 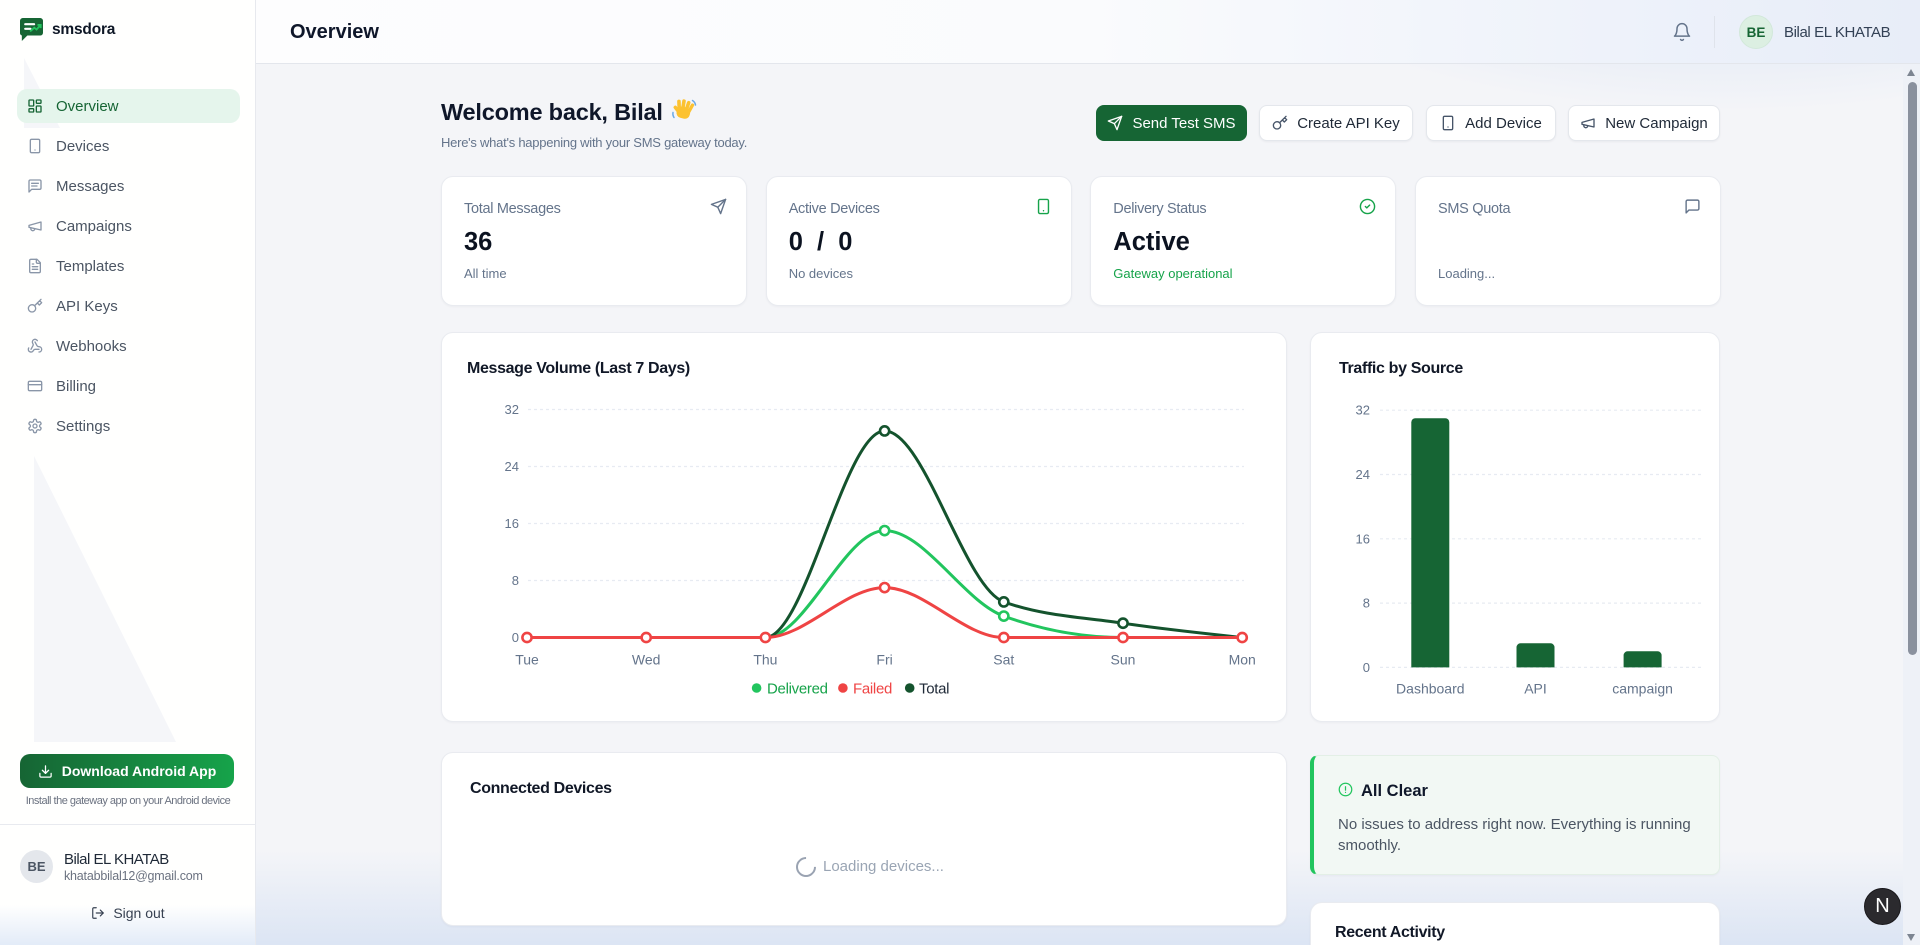 I want to click on svg-text: Thu, so click(x=765, y=660).